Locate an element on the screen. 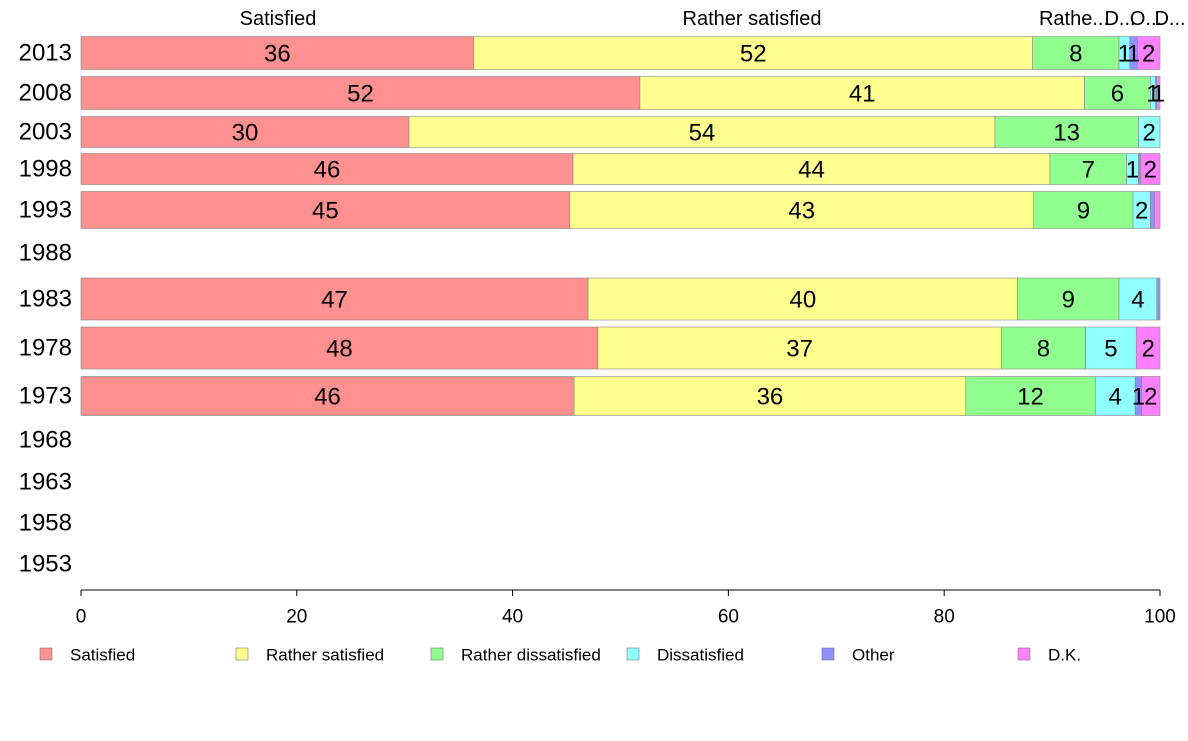 The width and height of the screenshot is (1188, 741). data-label: 43 is located at coordinates (801, 211).